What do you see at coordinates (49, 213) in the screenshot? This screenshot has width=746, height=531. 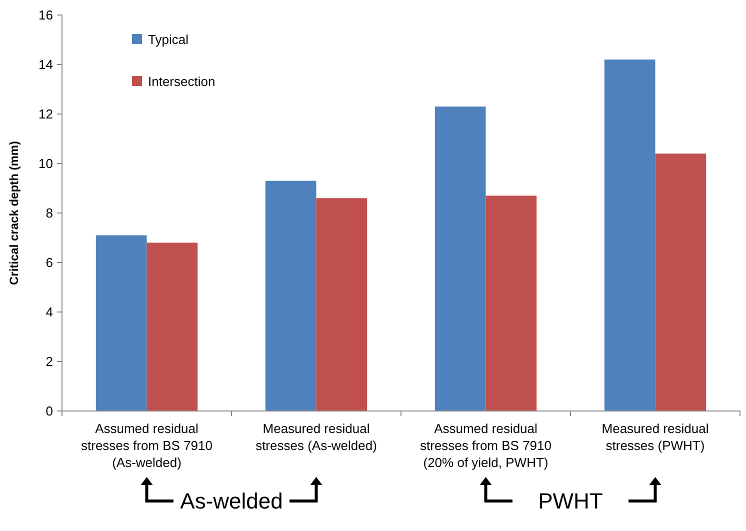 I see `y-tick-label: 8` at bounding box center [49, 213].